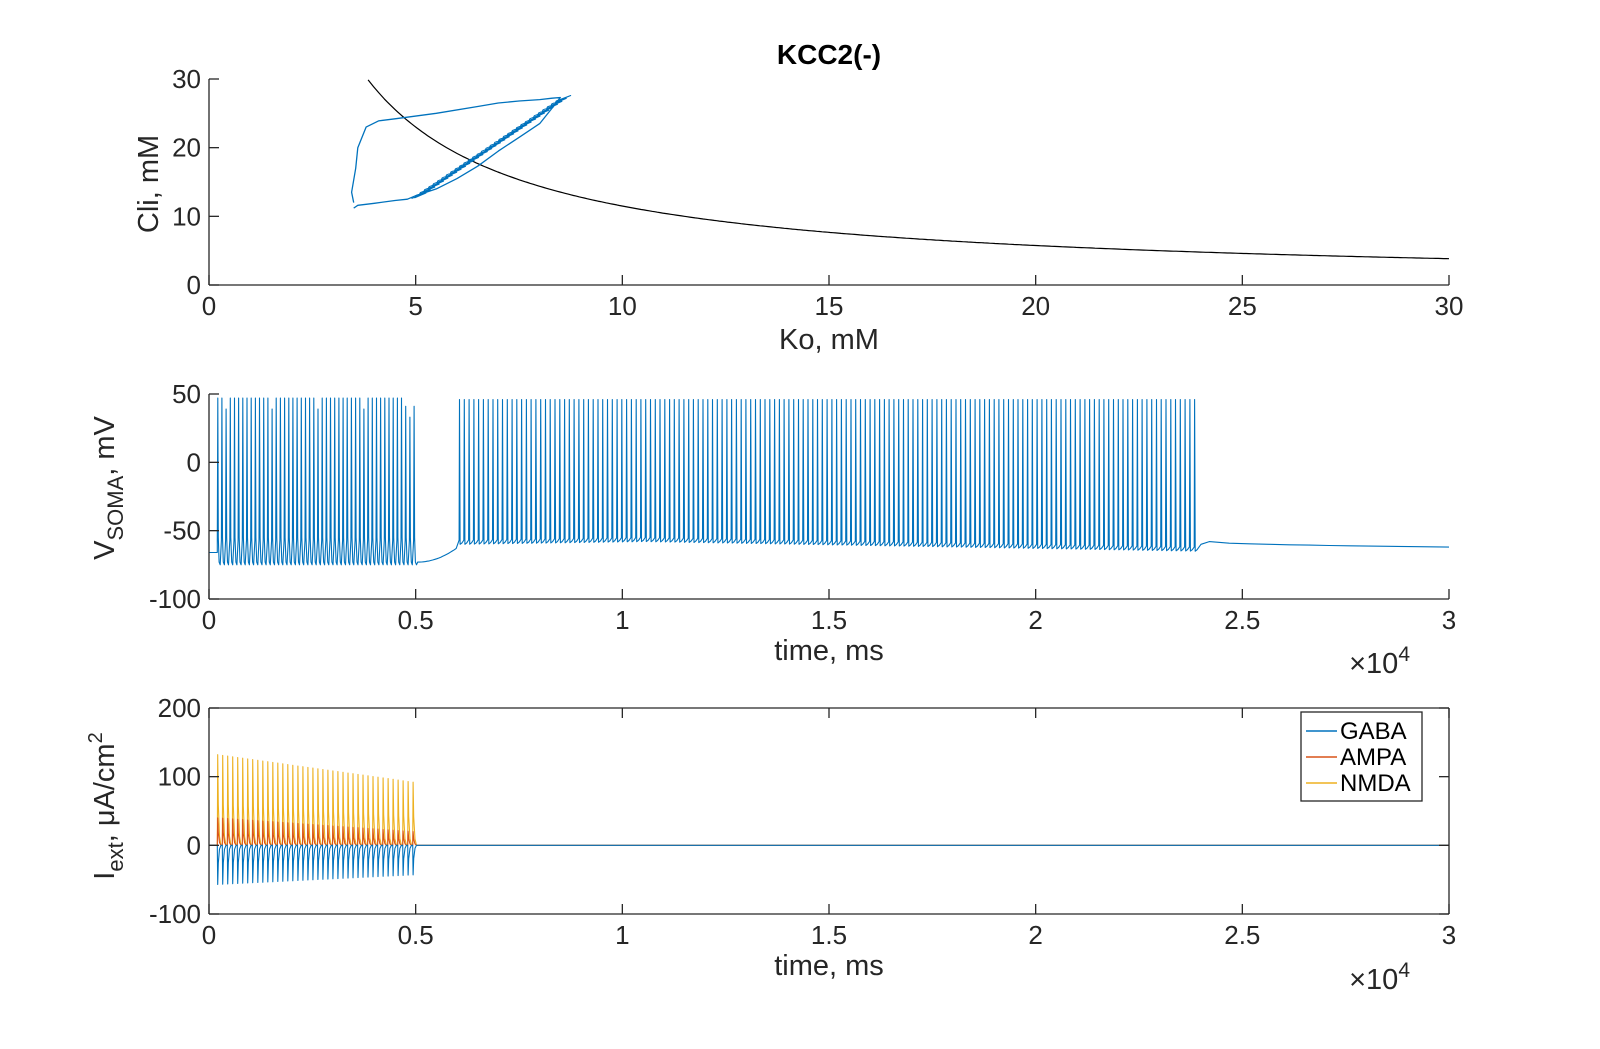 This screenshot has width=1600, height=1049. Describe the element at coordinates (182, 531) in the screenshot. I see `y-tick-label: -50` at that location.